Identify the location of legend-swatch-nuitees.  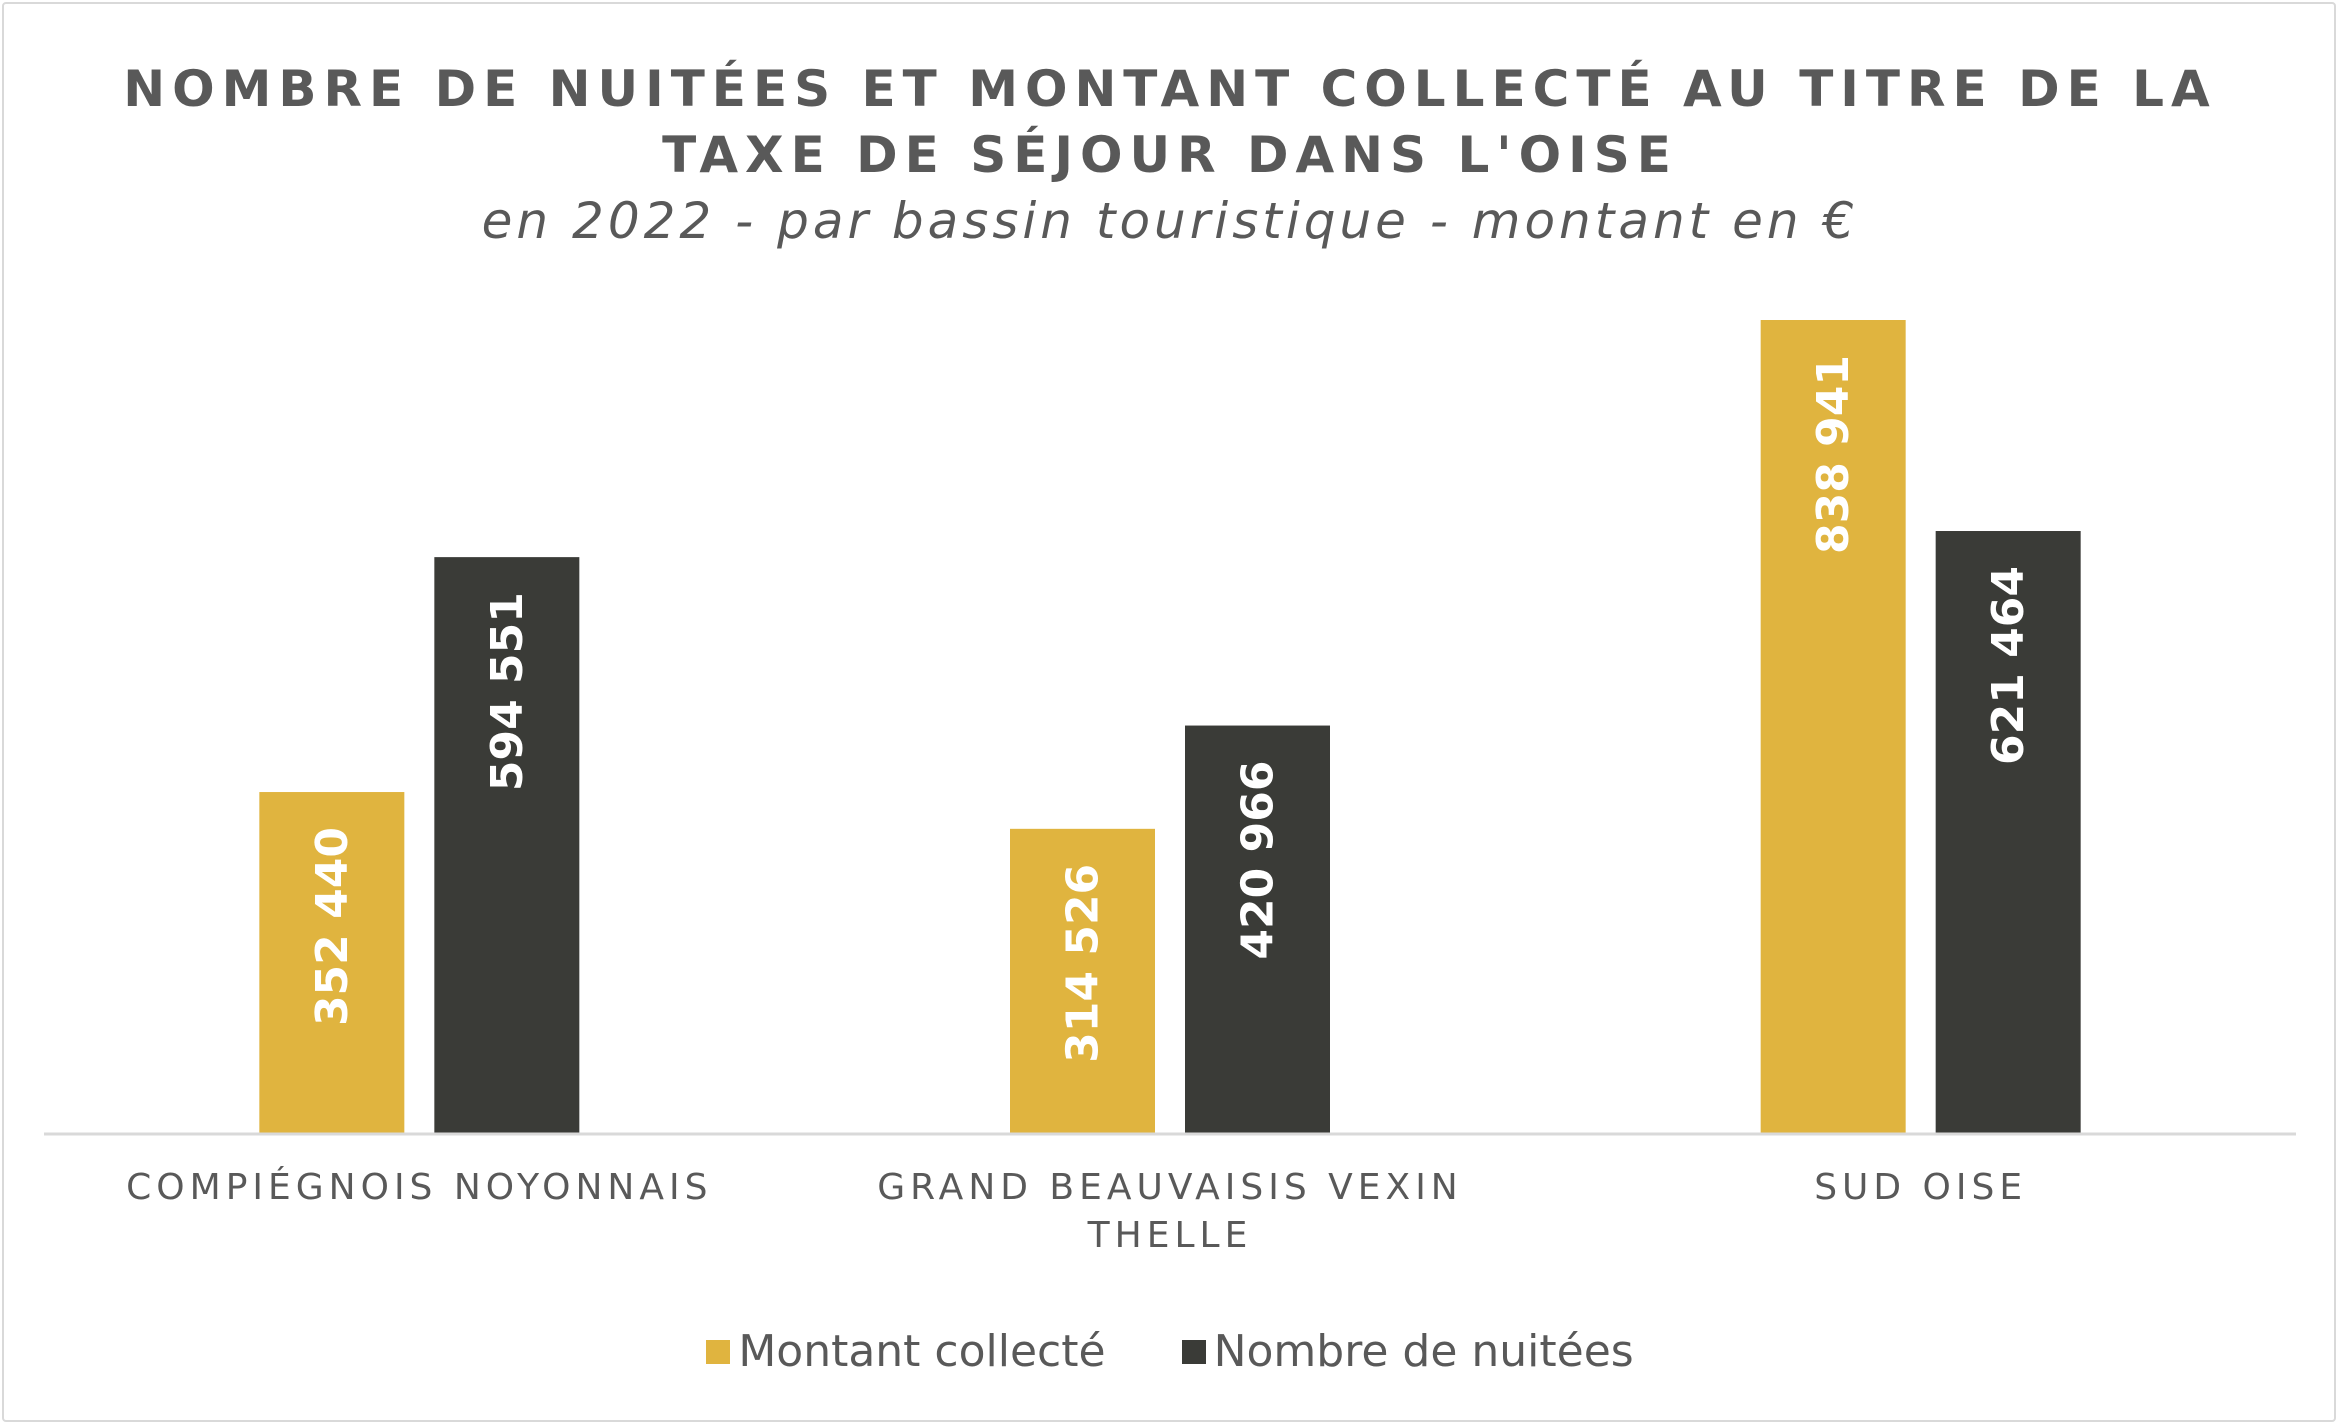
(1193, 1351).